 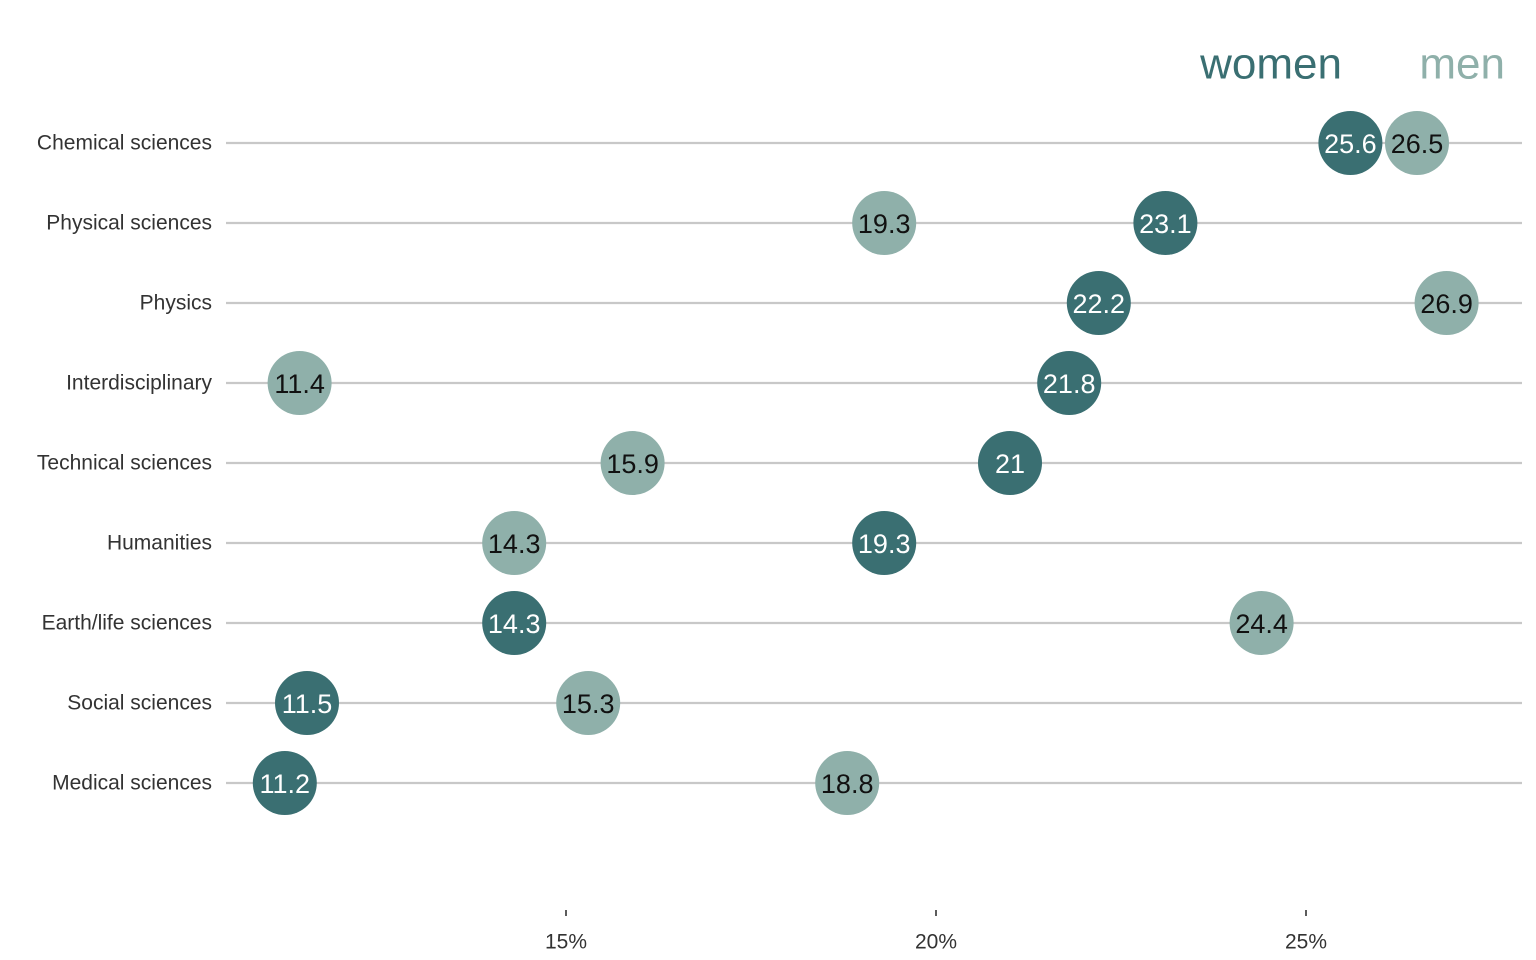 I want to click on x-tick-label: 25%, so click(x=1306, y=942).